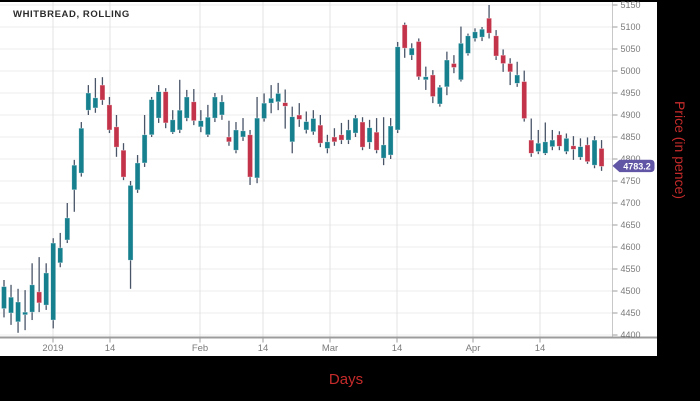 The width and height of the screenshot is (700, 401). I want to click on x-tick-label: Mar, so click(330, 348).